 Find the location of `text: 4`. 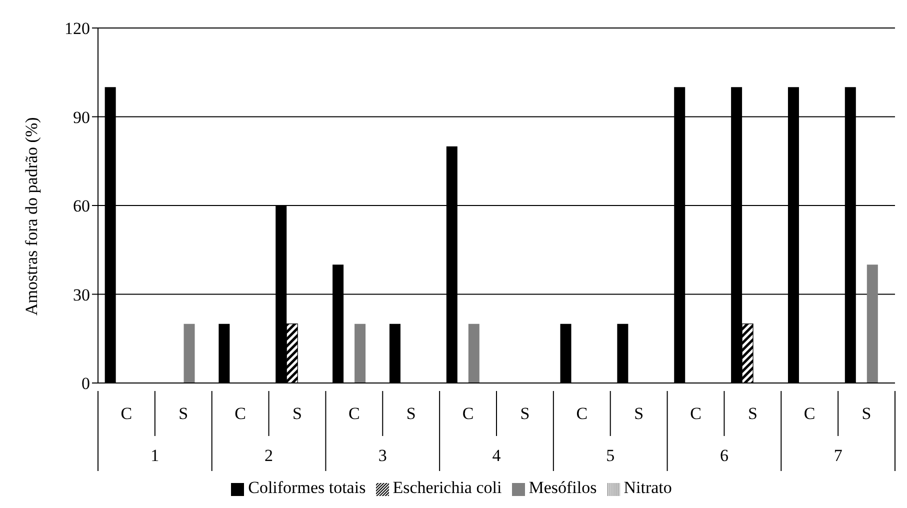

text: 4 is located at coordinates (497, 455).